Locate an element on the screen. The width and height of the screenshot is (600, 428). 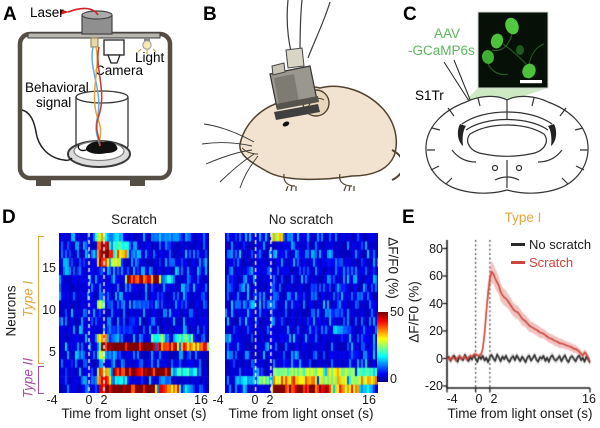
hm2-xtick-16: 16 is located at coordinates (369, 400).